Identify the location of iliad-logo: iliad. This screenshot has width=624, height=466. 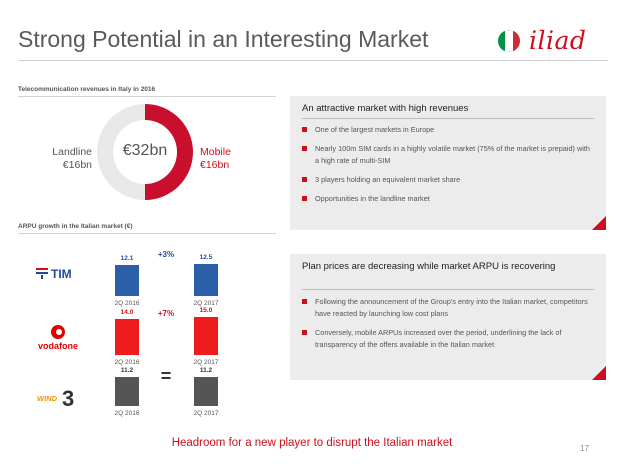
(558, 40).